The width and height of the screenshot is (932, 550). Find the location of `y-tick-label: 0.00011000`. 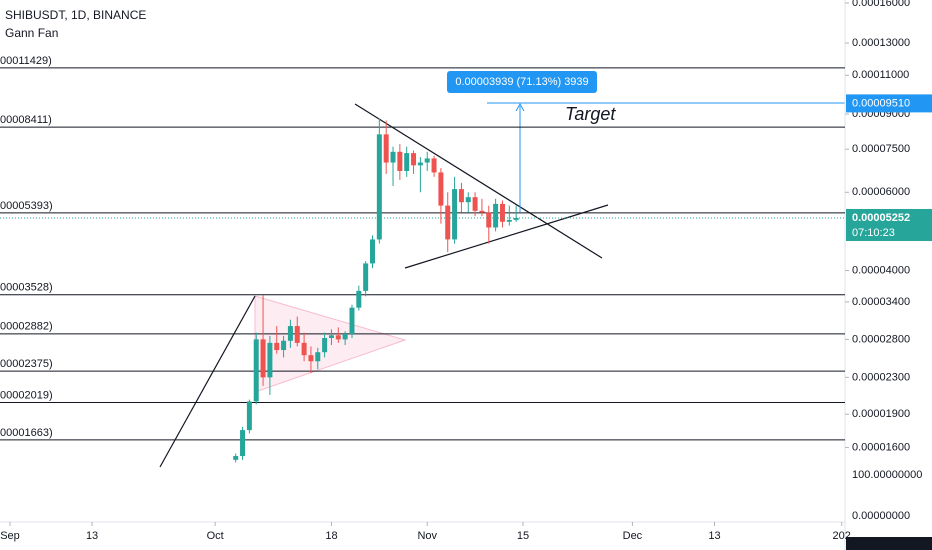

y-tick-label: 0.00011000 is located at coordinates (880, 75).